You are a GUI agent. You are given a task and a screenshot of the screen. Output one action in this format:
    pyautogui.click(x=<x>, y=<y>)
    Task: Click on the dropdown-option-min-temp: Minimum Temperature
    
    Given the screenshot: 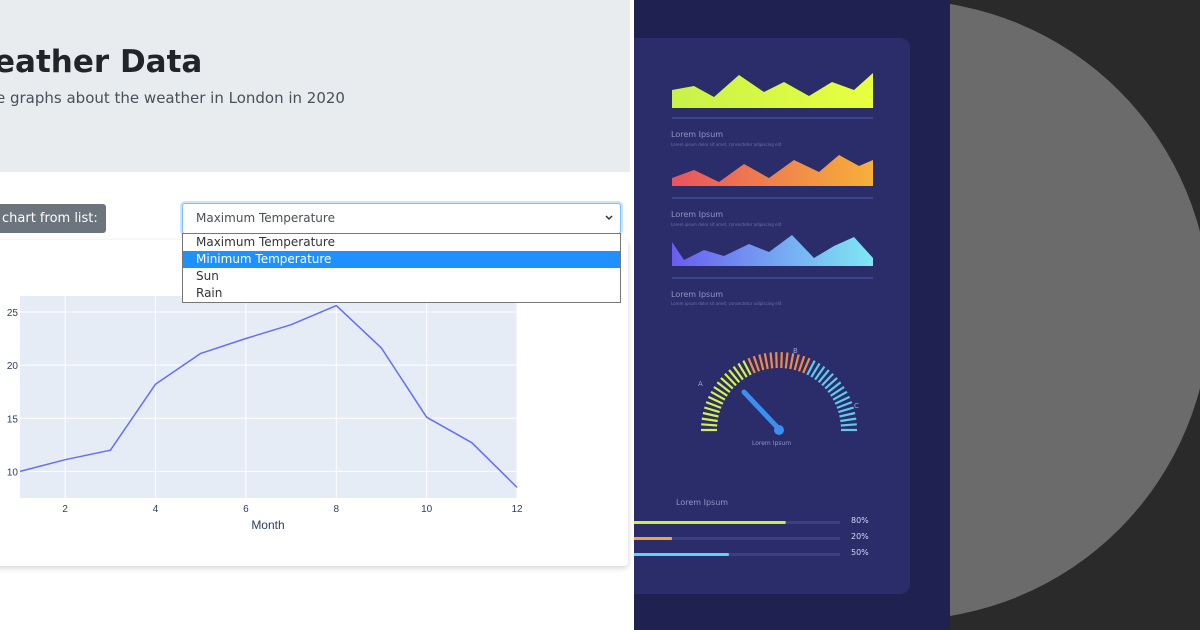 What is the action you would take?
    pyautogui.click(x=401, y=259)
    